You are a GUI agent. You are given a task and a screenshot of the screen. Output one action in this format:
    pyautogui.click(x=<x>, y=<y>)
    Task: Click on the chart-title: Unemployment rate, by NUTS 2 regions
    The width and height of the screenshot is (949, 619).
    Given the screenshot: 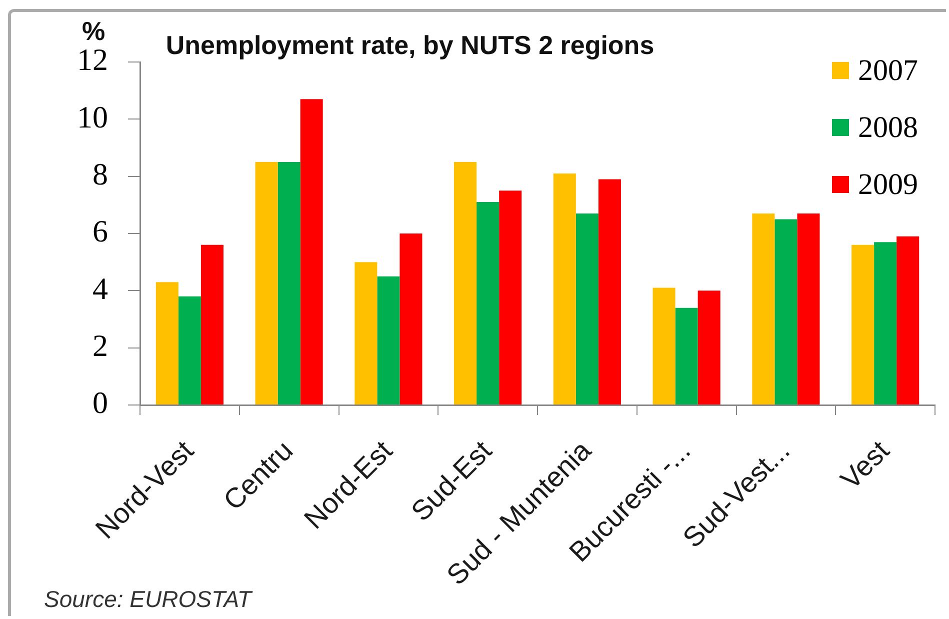 What is the action you would take?
    pyautogui.click(x=410, y=45)
    